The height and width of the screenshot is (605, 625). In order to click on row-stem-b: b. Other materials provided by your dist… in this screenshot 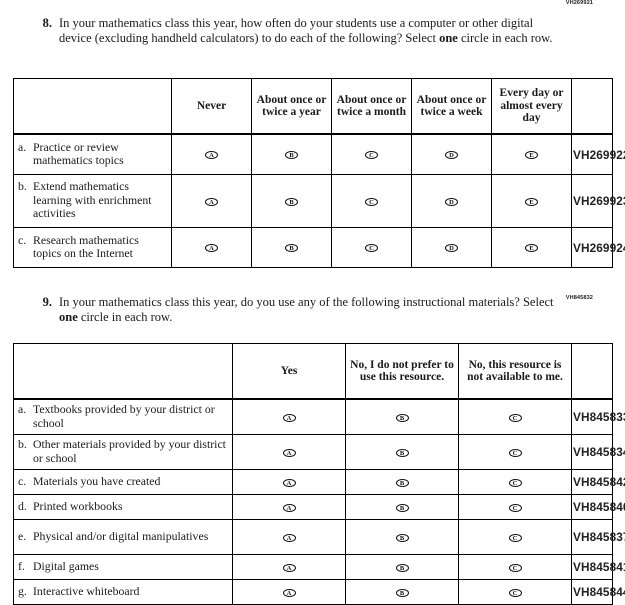, I will do `click(123, 452)`.